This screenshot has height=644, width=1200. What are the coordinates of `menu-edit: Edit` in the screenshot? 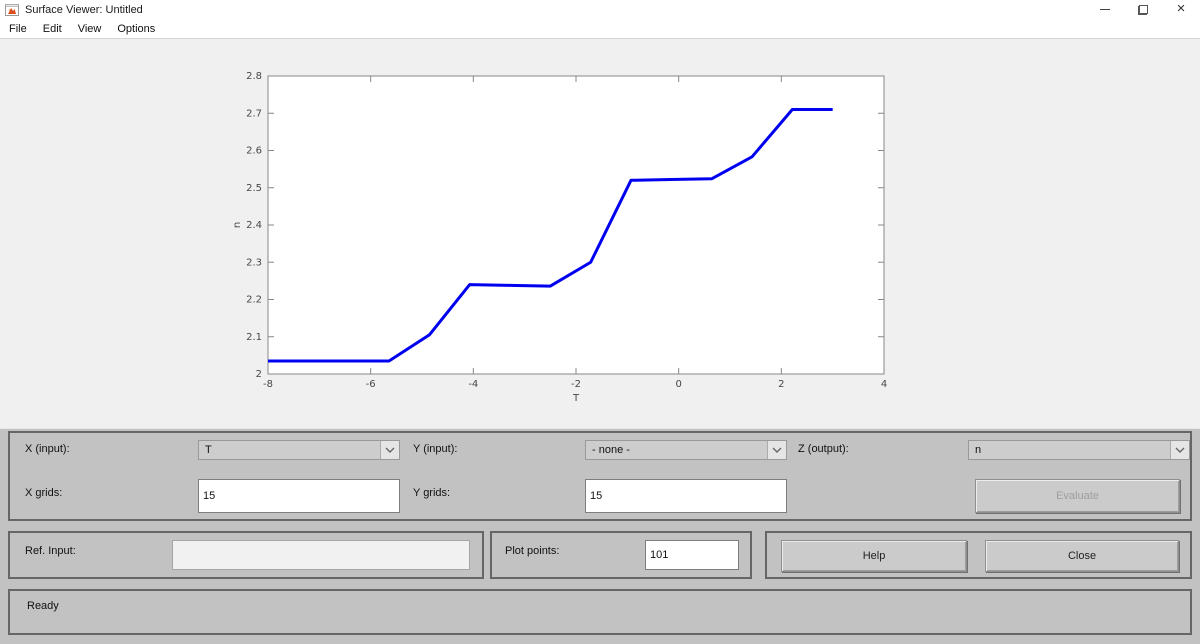 It's located at (52, 28).